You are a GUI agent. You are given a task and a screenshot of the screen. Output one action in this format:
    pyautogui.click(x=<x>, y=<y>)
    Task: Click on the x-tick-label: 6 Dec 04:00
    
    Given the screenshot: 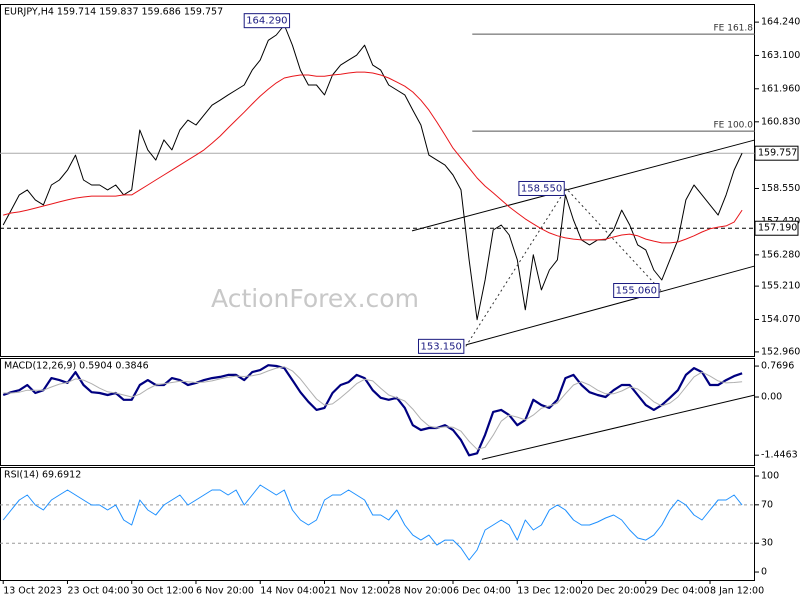 What is the action you would take?
    pyautogui.click(x=482, y=591)
    